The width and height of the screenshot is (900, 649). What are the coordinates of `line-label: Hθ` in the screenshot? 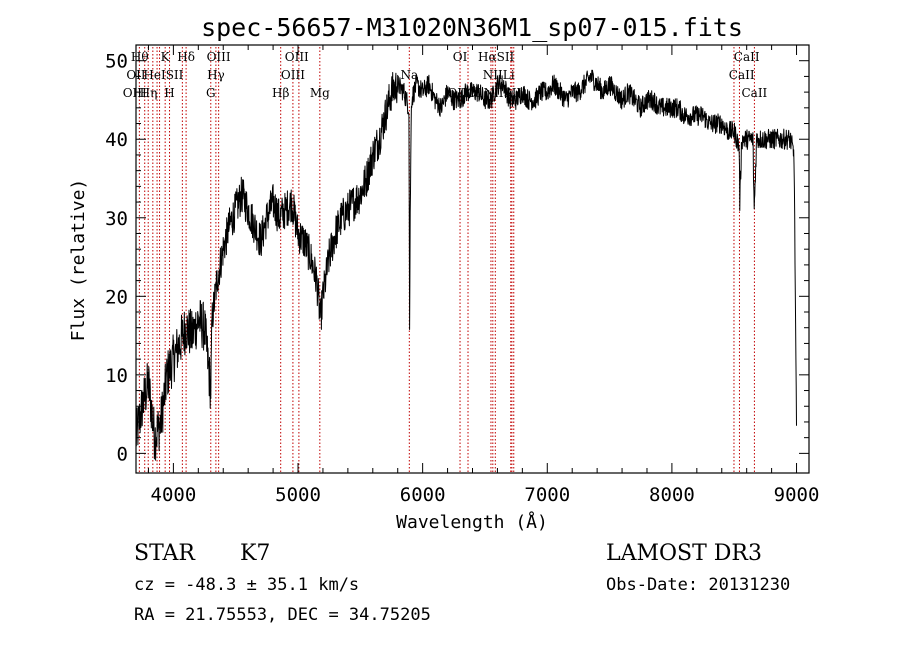 It's located at (140, 57).